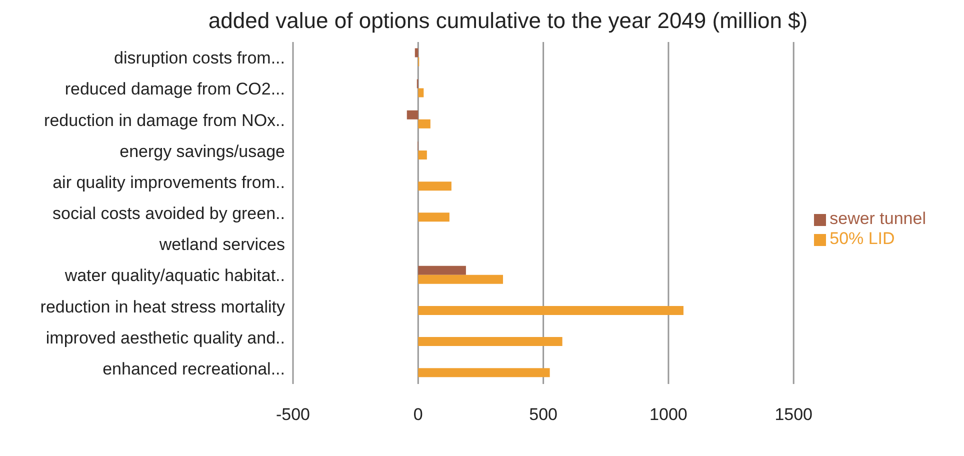 Image resolution: width=964 pixels, height=456 pixels. Describe the element at coordinates (293, 414) in the screenshot. I see `x-tick-label: -500` at that location.